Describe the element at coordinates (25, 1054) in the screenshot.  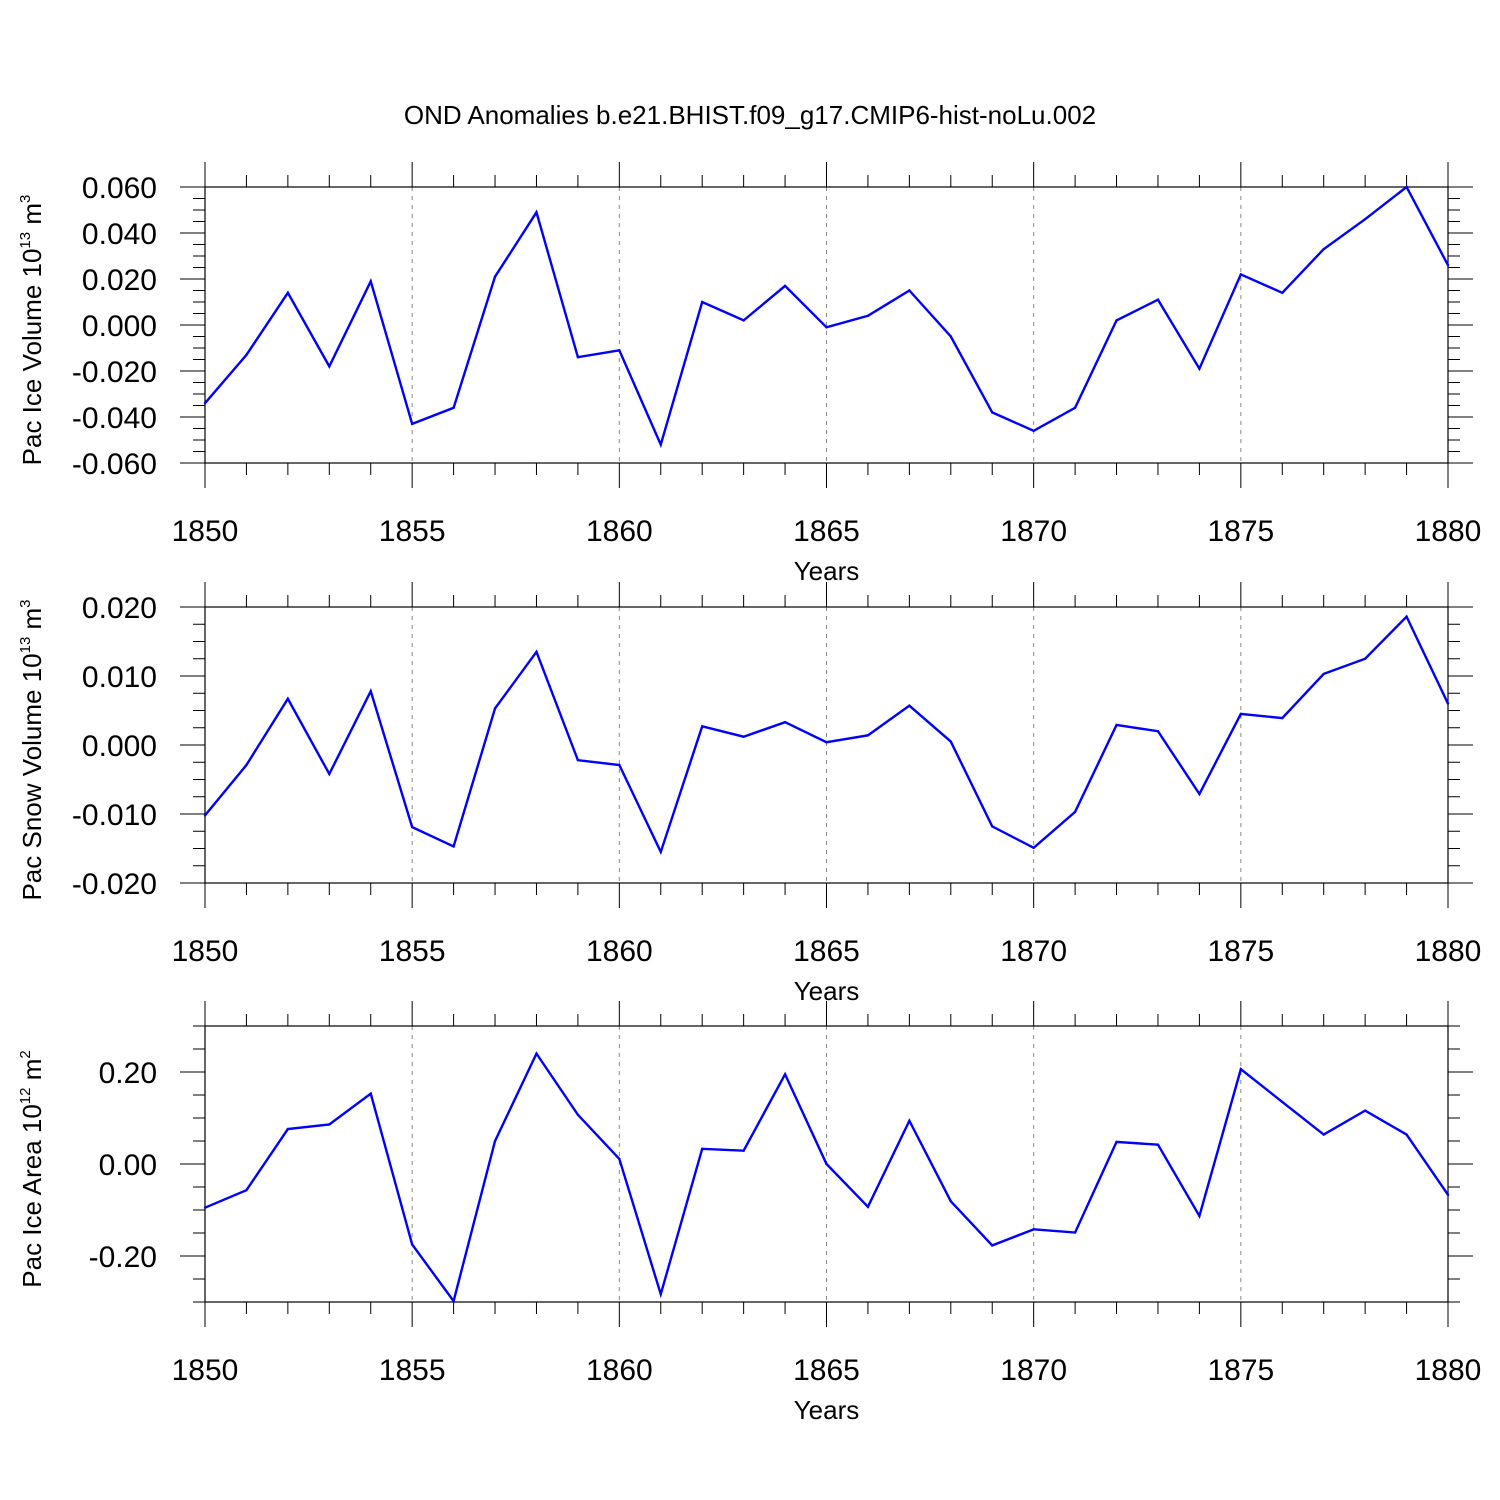
I see `y-axis-title-unit-exponent: 2` at that location.